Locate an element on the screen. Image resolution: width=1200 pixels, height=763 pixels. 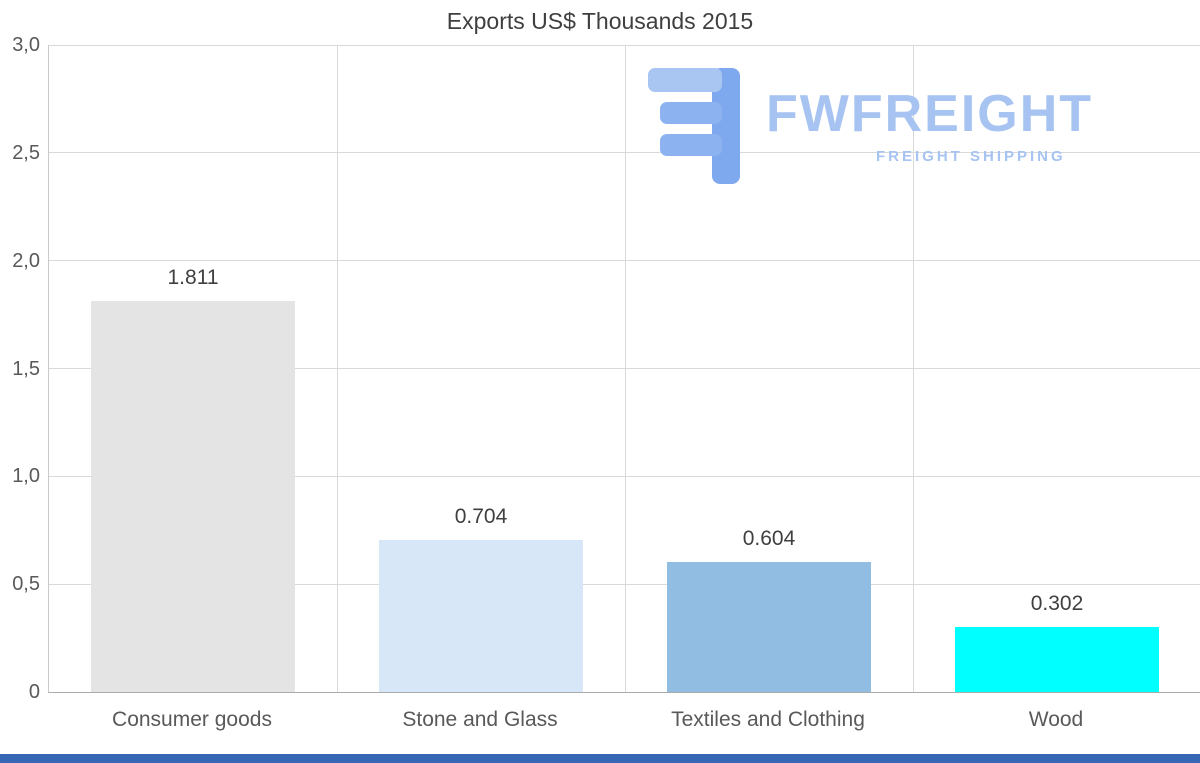
y-axis-labels: 0 0,5 1,0 1,5 2,0 2,5 3,0 is located at coordinates (24, 381).